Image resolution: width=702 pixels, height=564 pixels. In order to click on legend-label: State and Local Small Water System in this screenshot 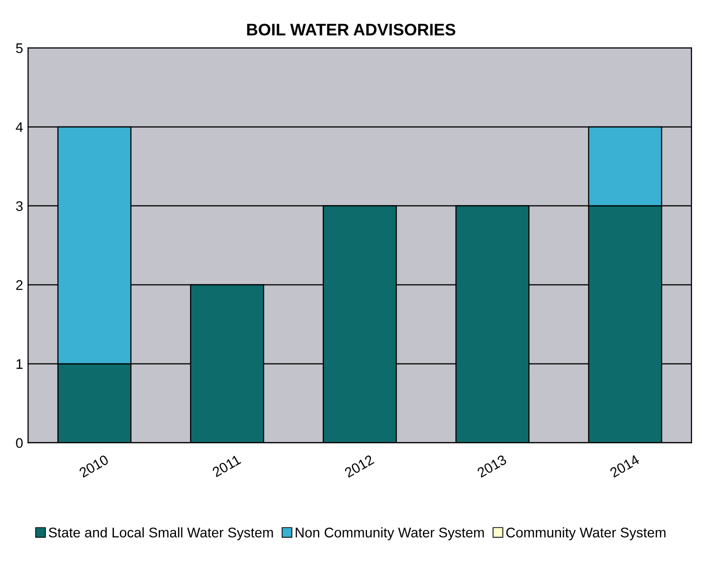, I will do `click(160, 533)`.